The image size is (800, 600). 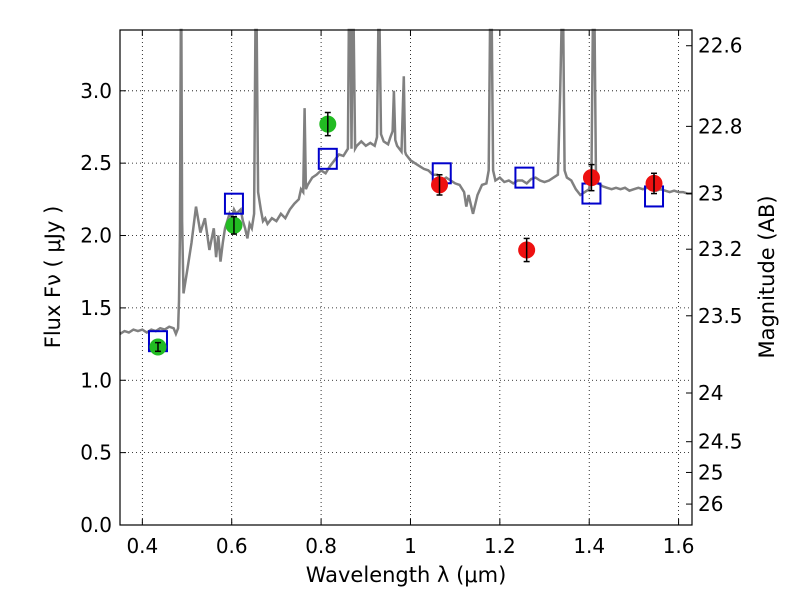 What do you see at coordinates (53, 277) in the screenshot?
I see `y-axis-label: Flux Fν ( μJy )` at bounding box center [53, 277].